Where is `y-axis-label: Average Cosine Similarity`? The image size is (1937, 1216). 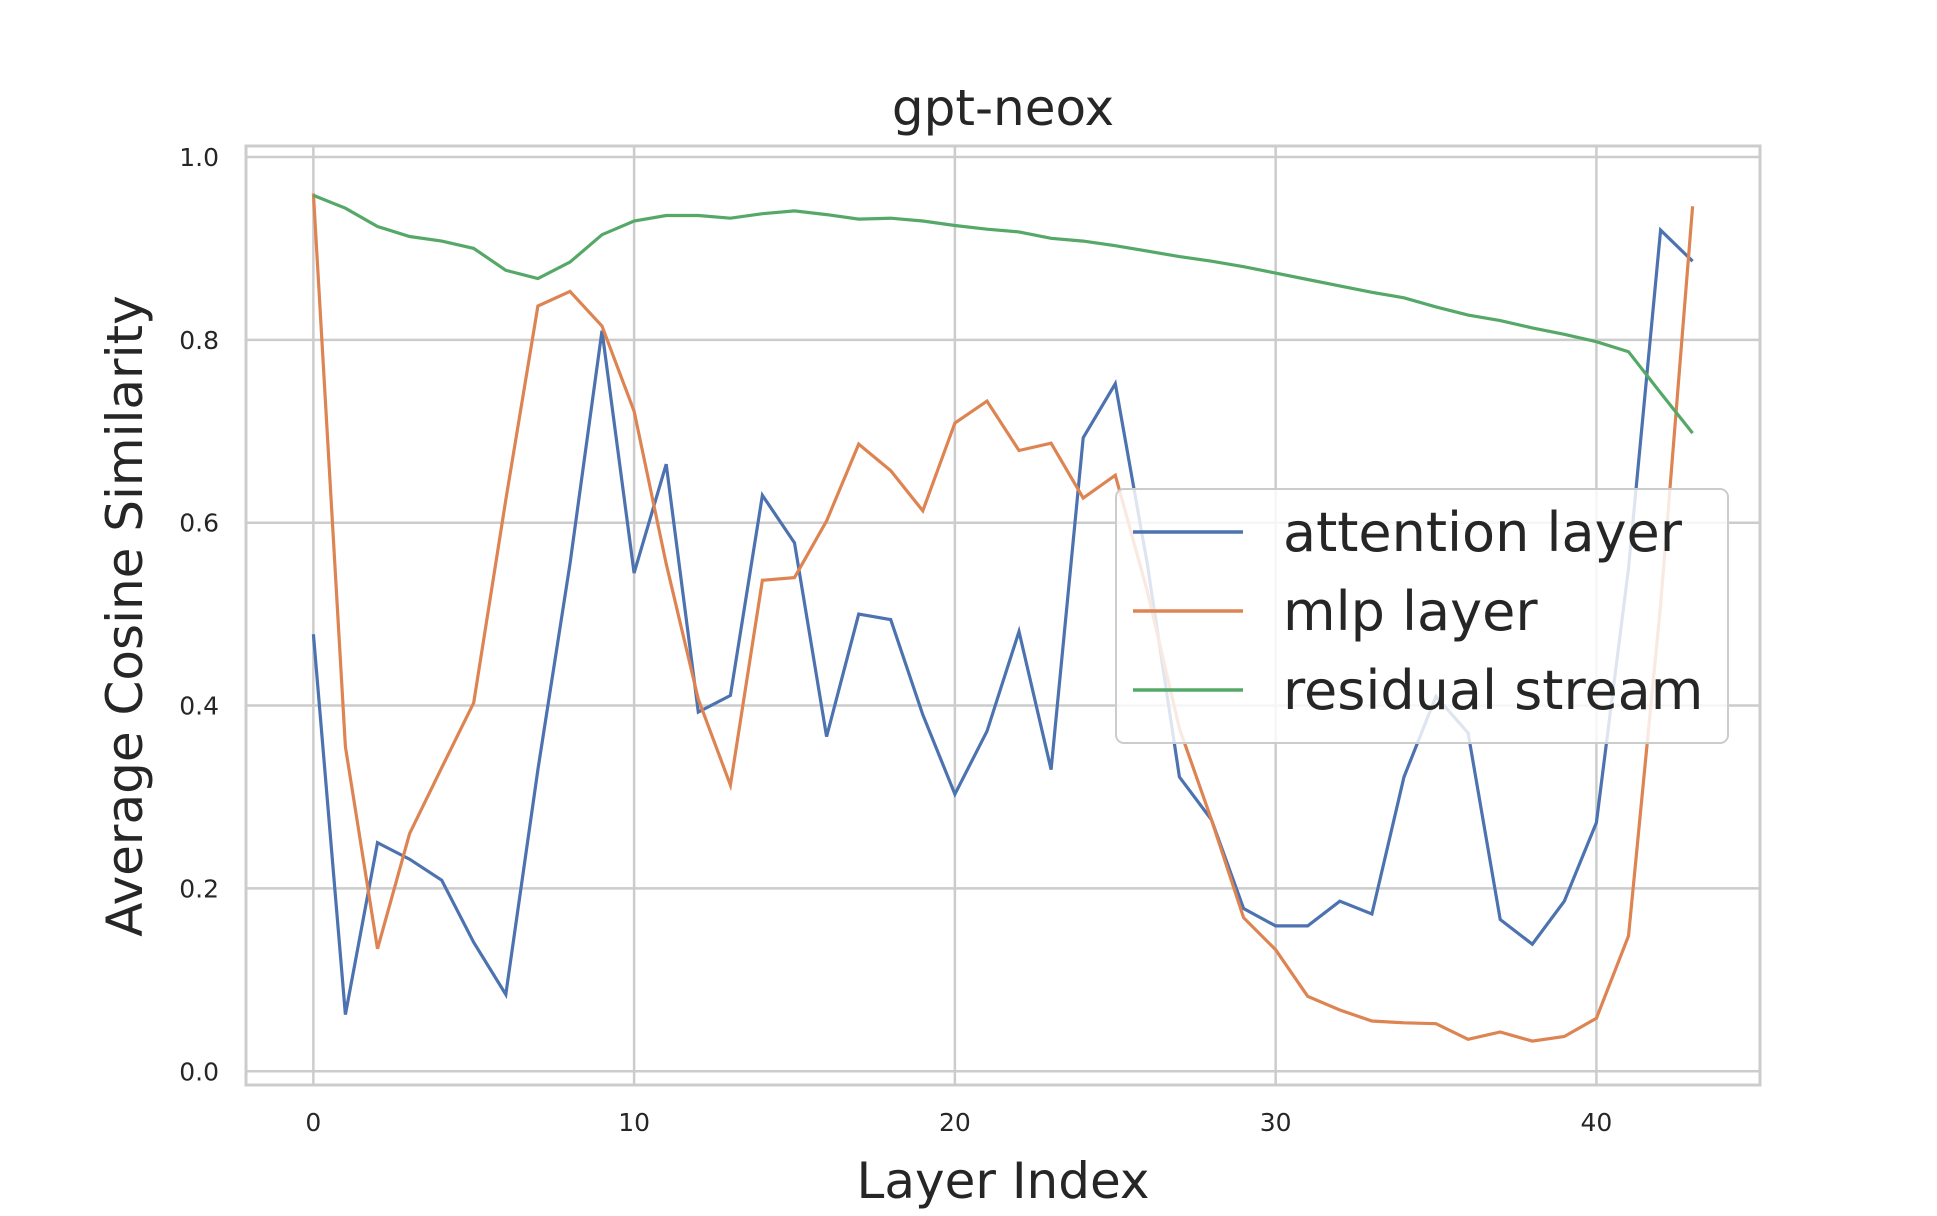 y-axis-label: Average Cosine Similarity is located at coordinates (125, 615).